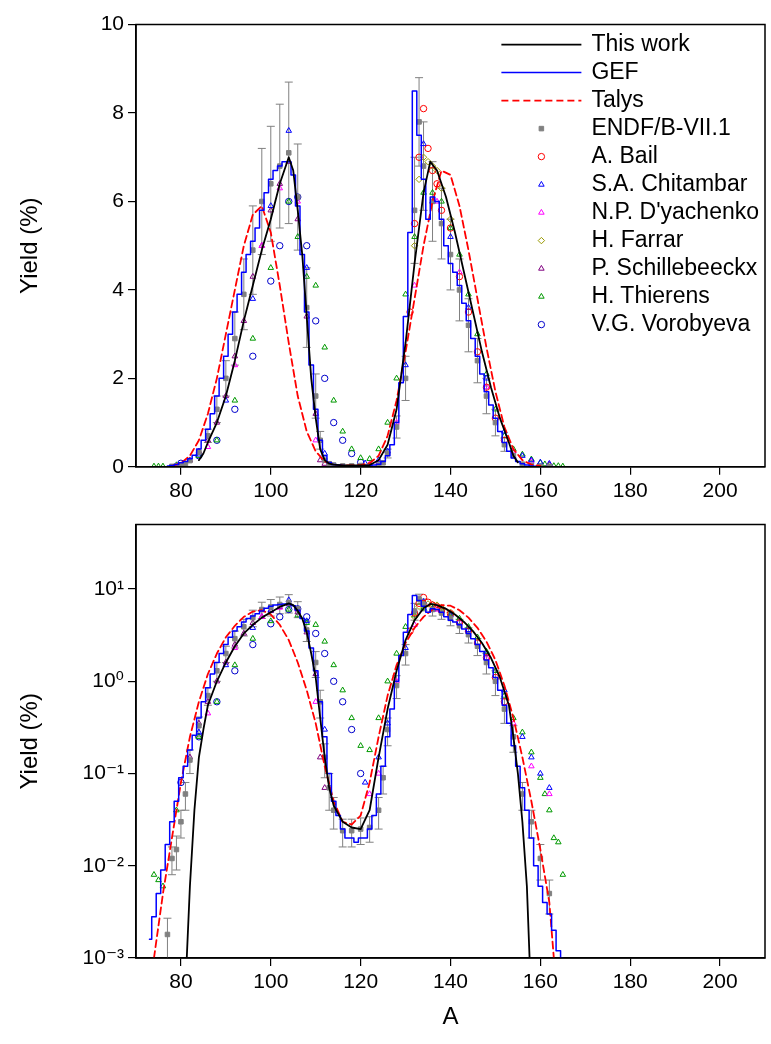 Image resolution: width=771 pixels, height=1044 pixels. What do you see at coordinates (650, 294) in the screenshot?
I see `legend-label: H. Thierens` at bounding box center [650, 294].